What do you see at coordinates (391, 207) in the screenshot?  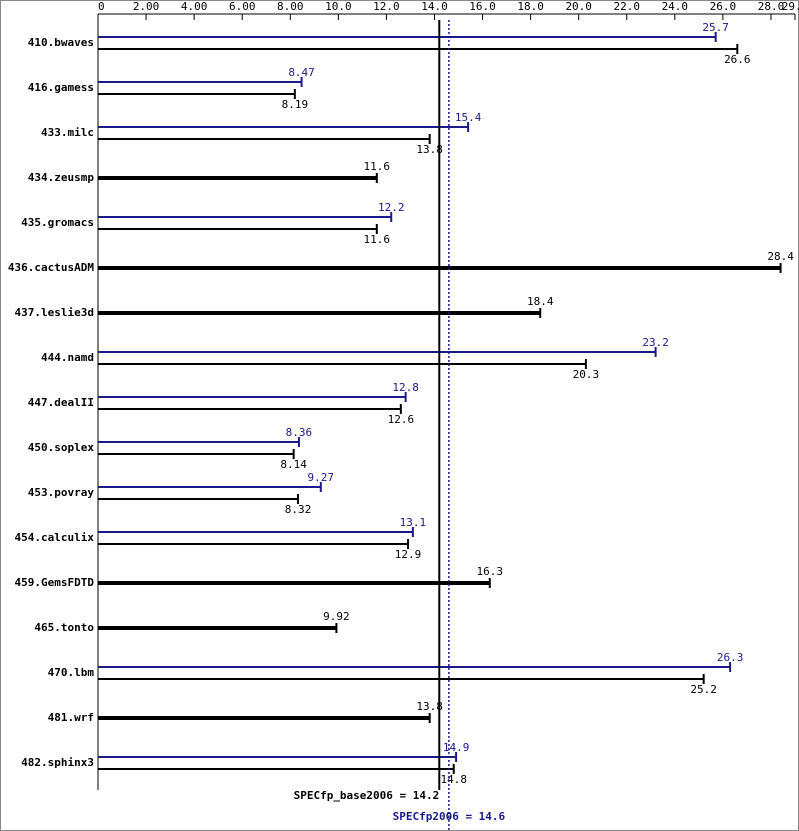 I see `value-label: 12.2` at bounding box center [391, 207].